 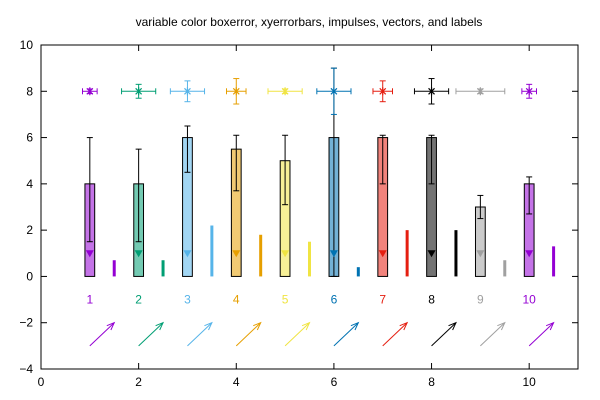 What do you see at coordinates (480, 300) in the screenshot?
I see `point-label: 9` at bounding box center [480, 300].